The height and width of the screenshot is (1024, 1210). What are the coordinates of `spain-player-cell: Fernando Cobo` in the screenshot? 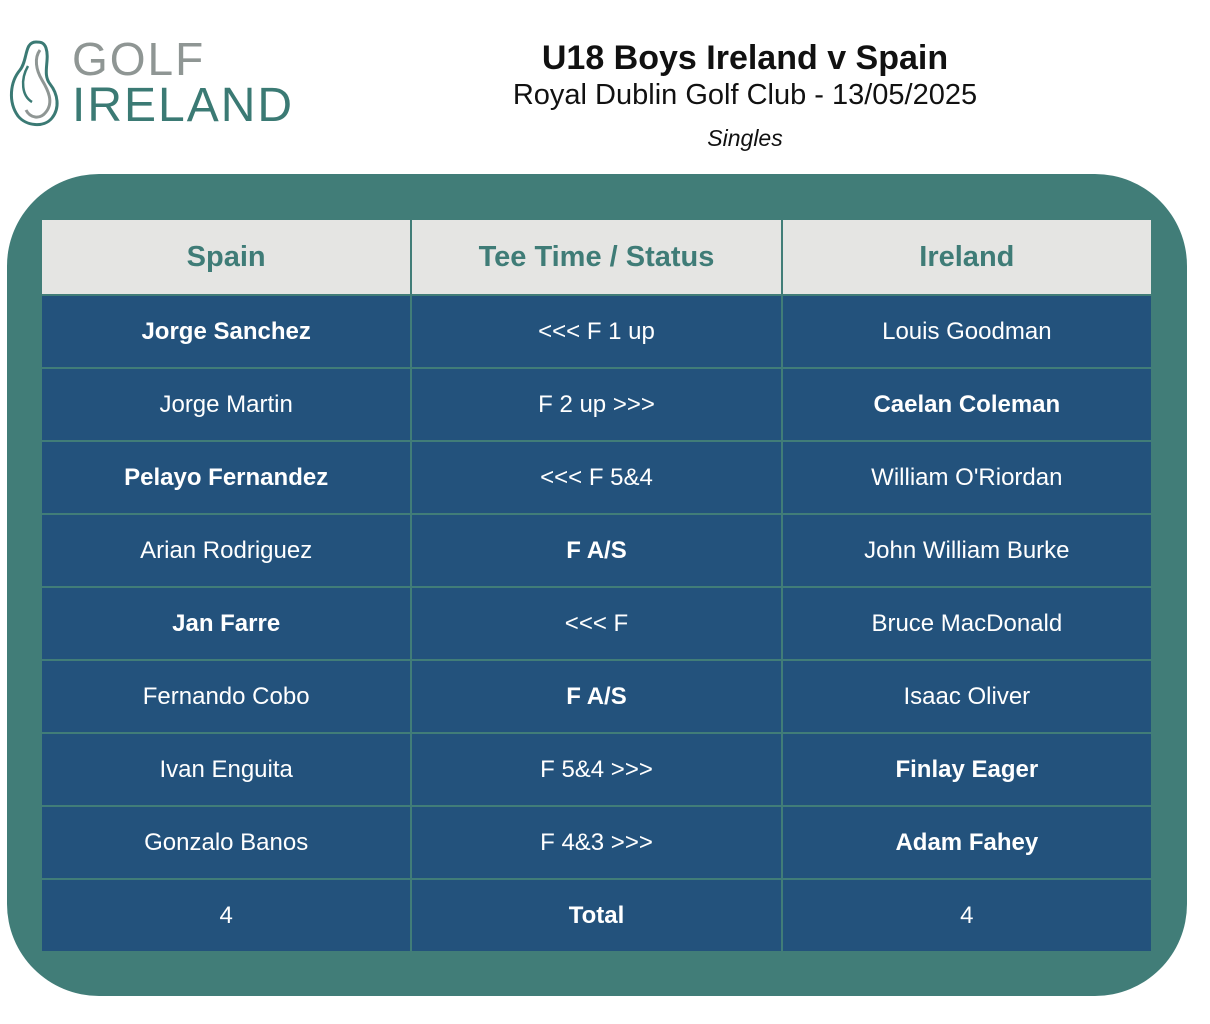 It's located at (226, 696).